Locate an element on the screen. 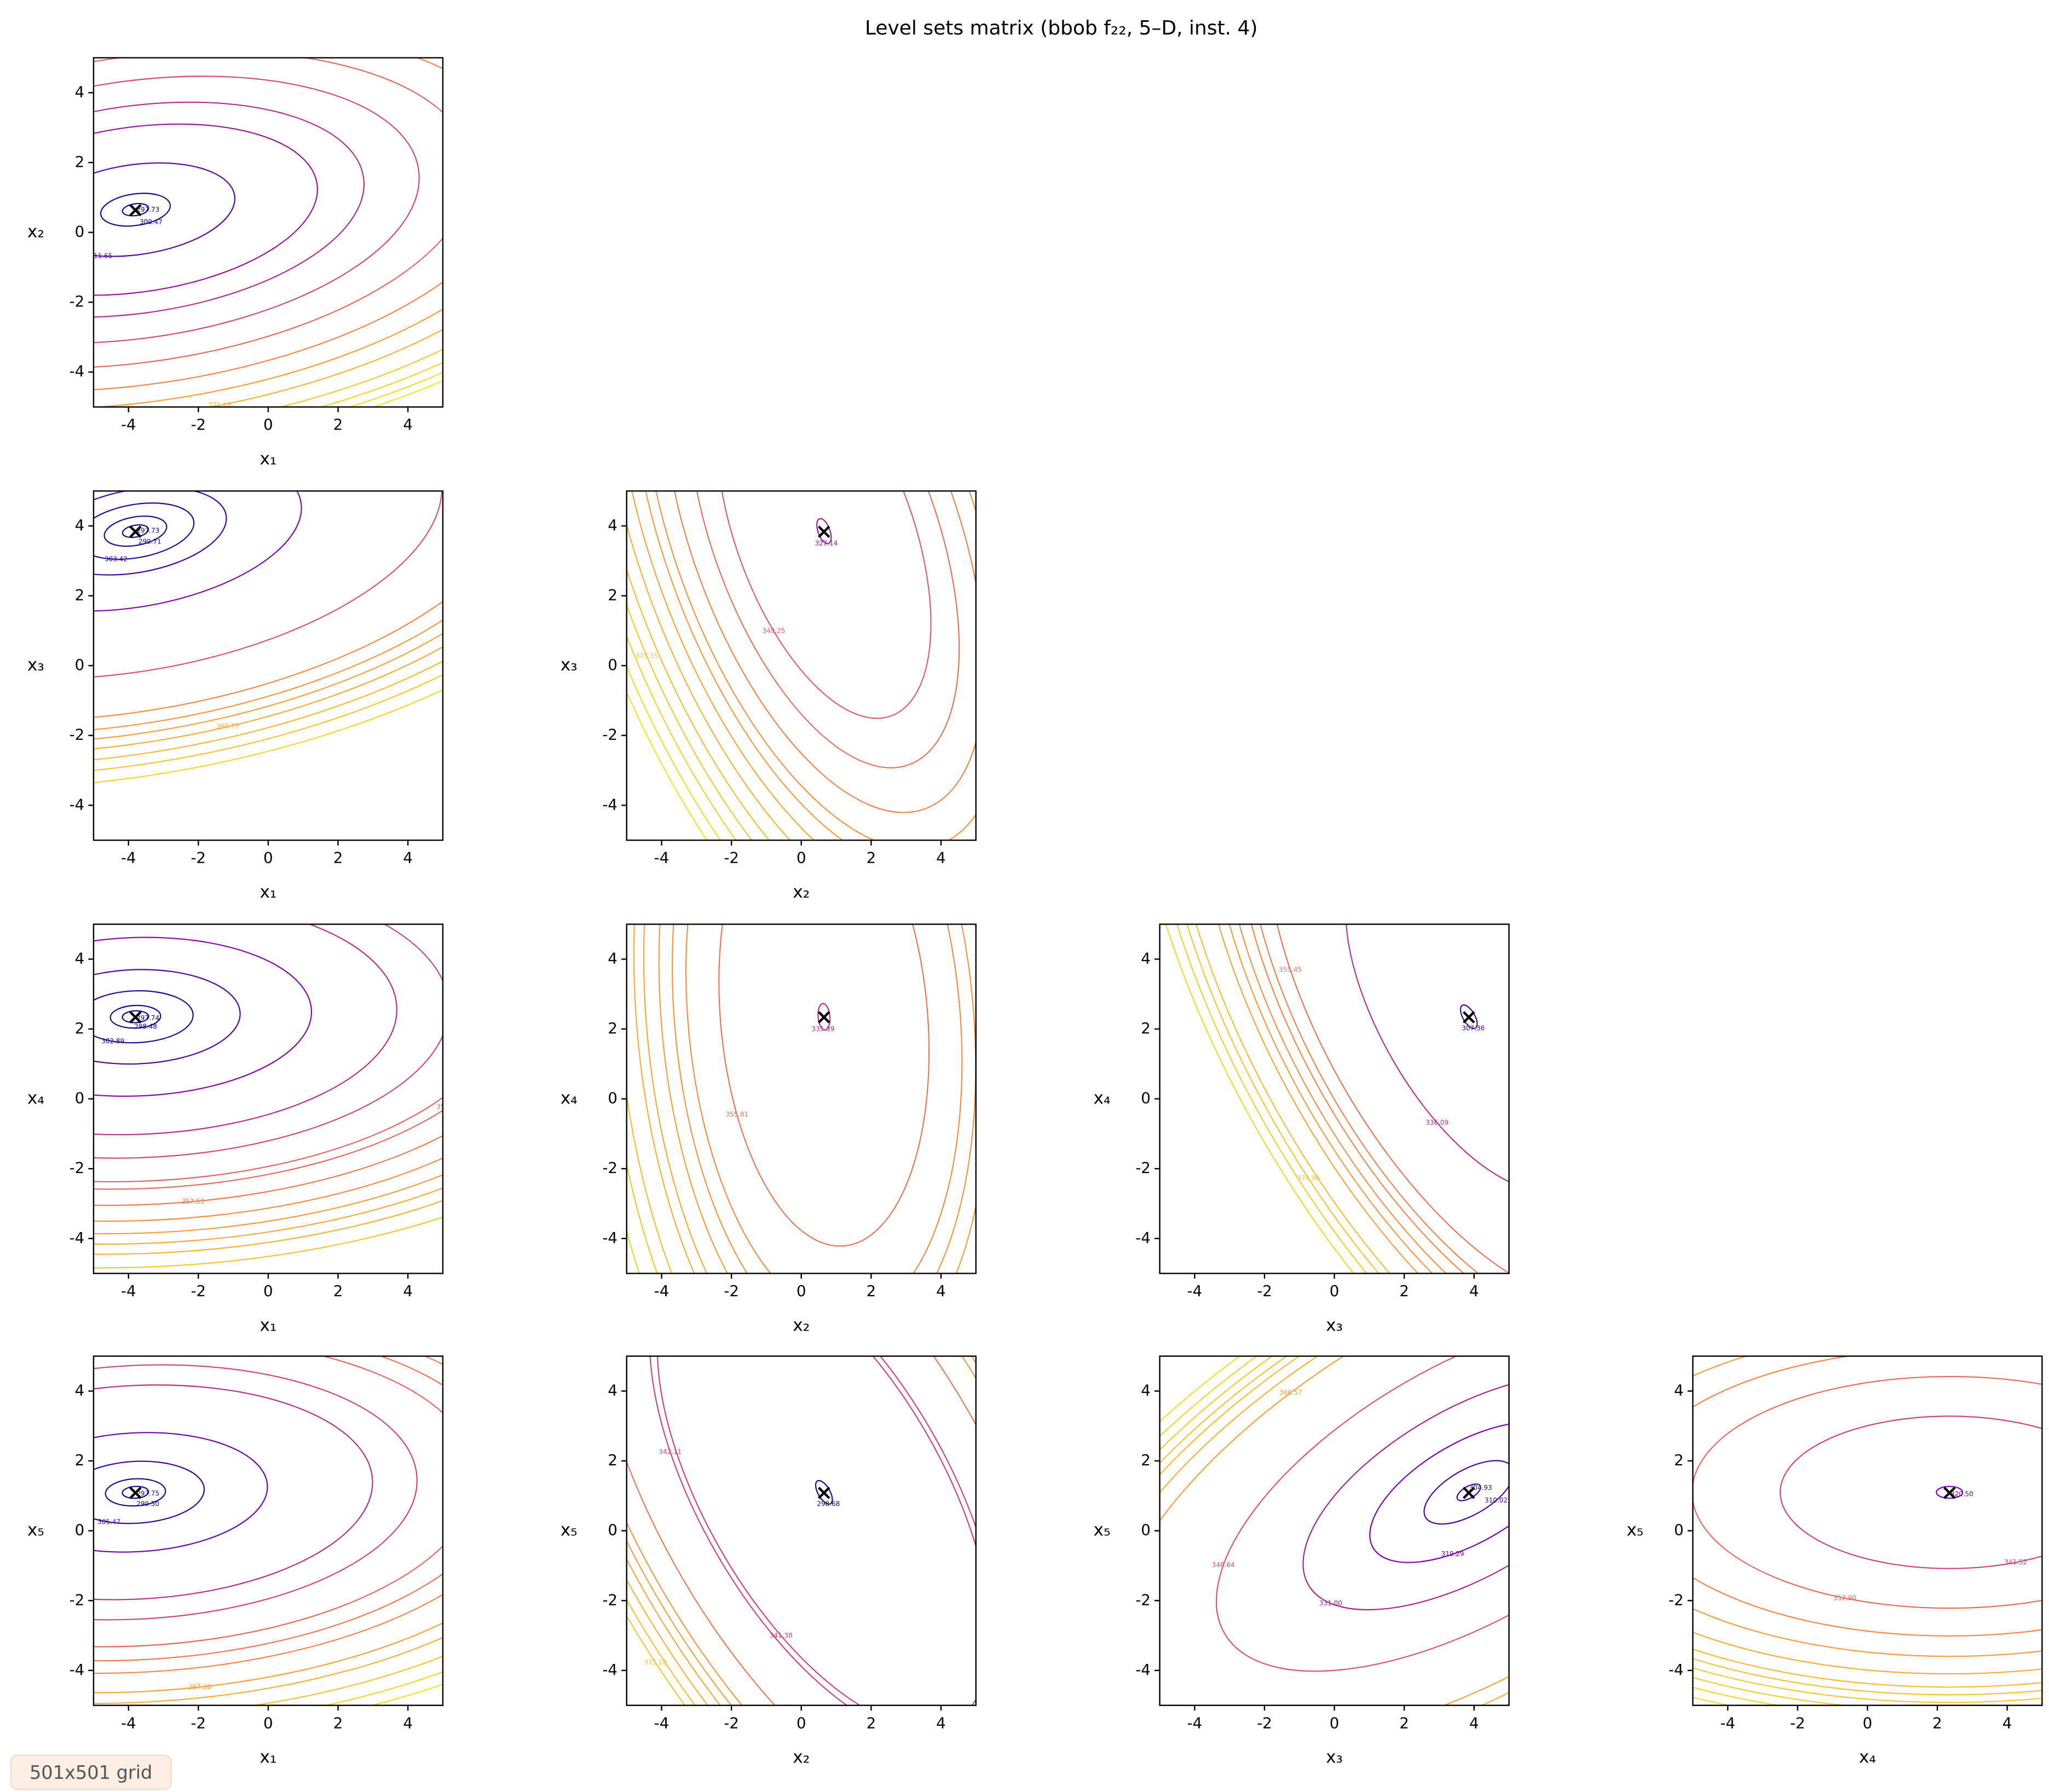 This screenshot has height=1792, width=2049. contour-label: 297.74 is located at coordinates (147, 1018).